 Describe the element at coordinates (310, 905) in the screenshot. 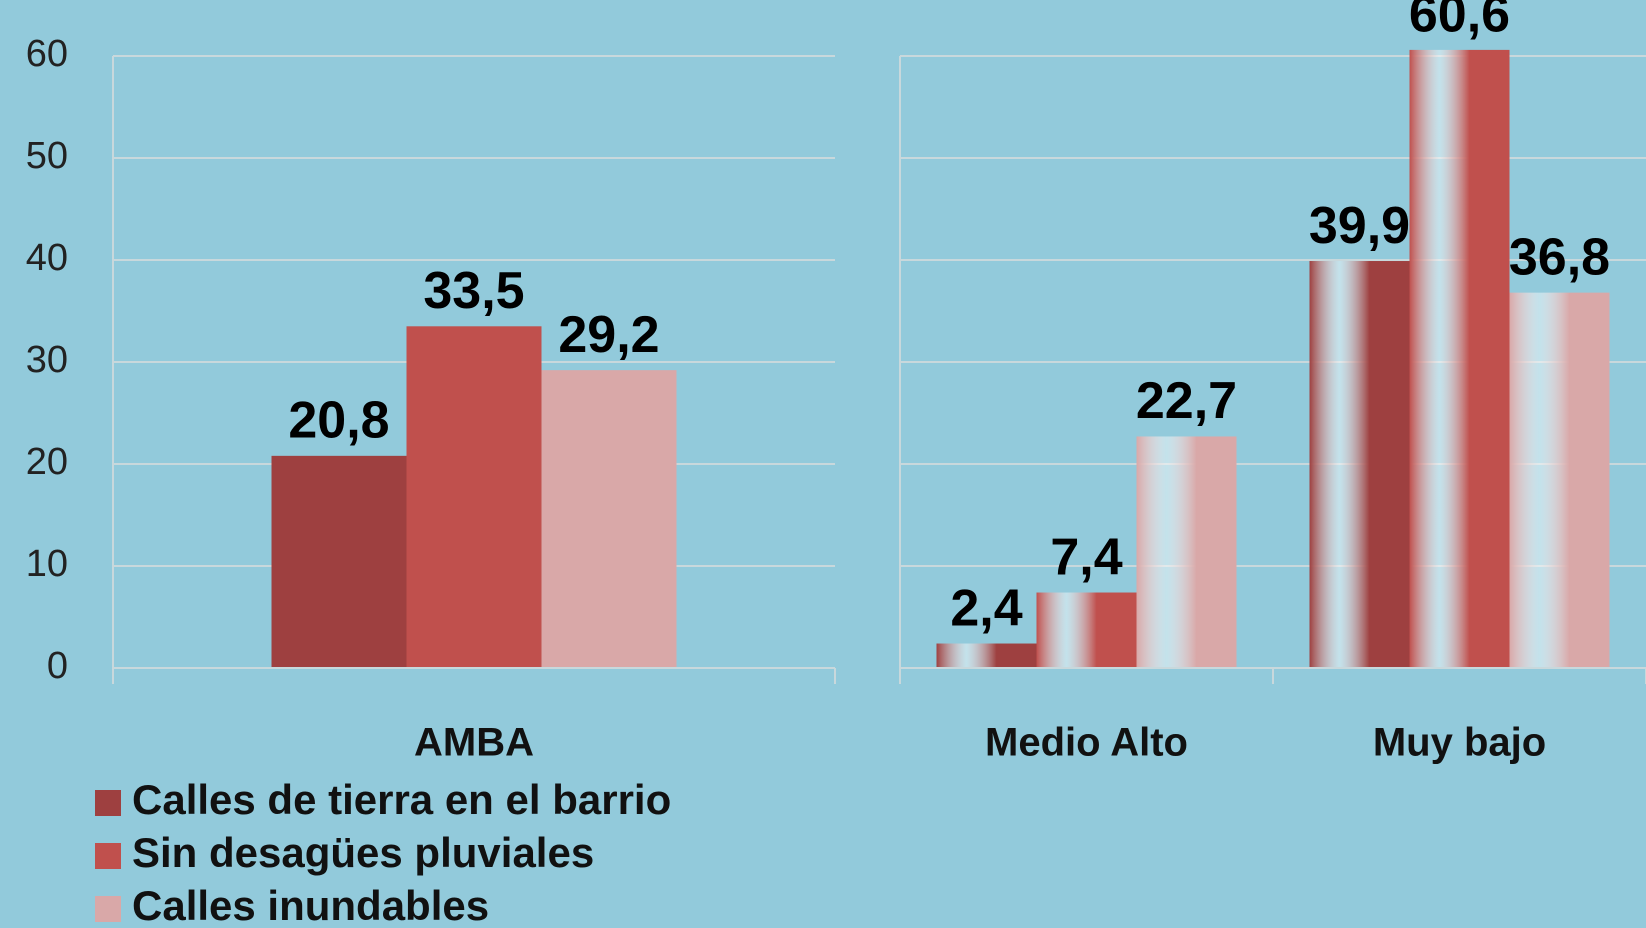

I see `legend-label: Calles inundables` at that location.